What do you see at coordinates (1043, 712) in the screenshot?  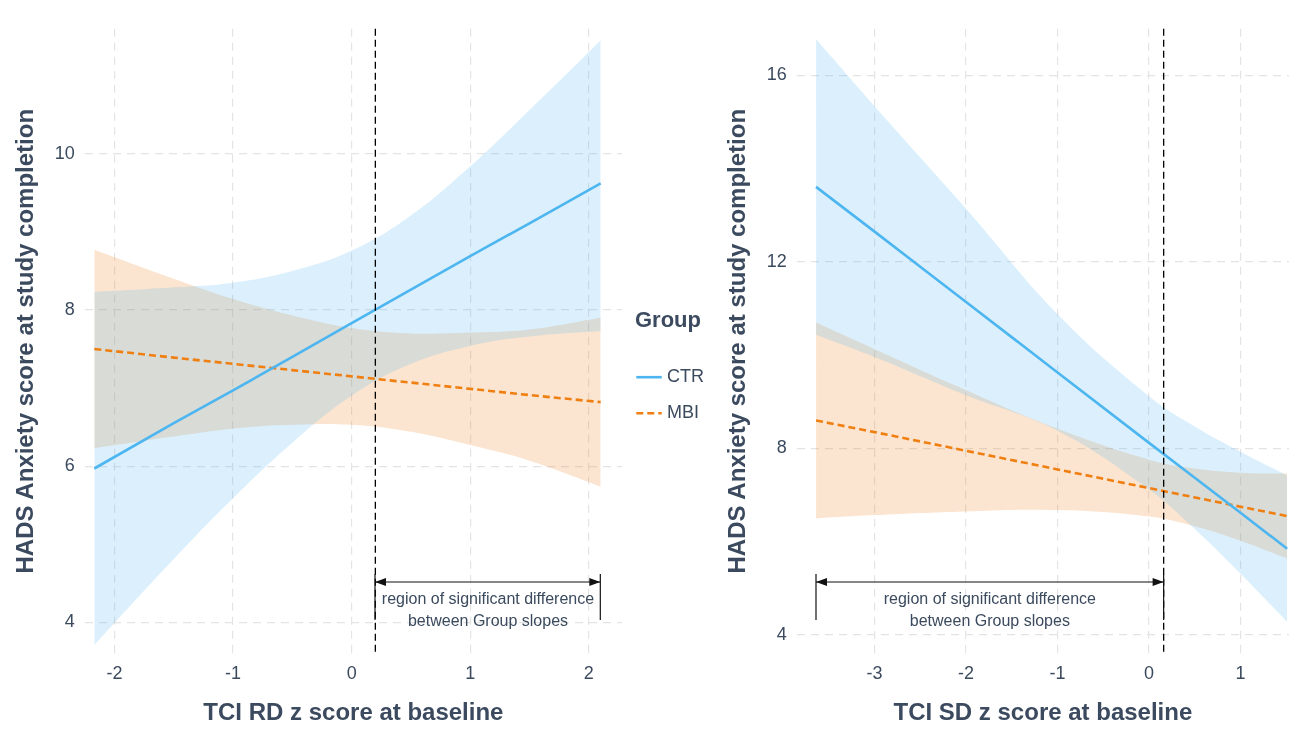 I see `x-axis-title: TCI SD z score at baseline` at bounding box center [1043, 712].